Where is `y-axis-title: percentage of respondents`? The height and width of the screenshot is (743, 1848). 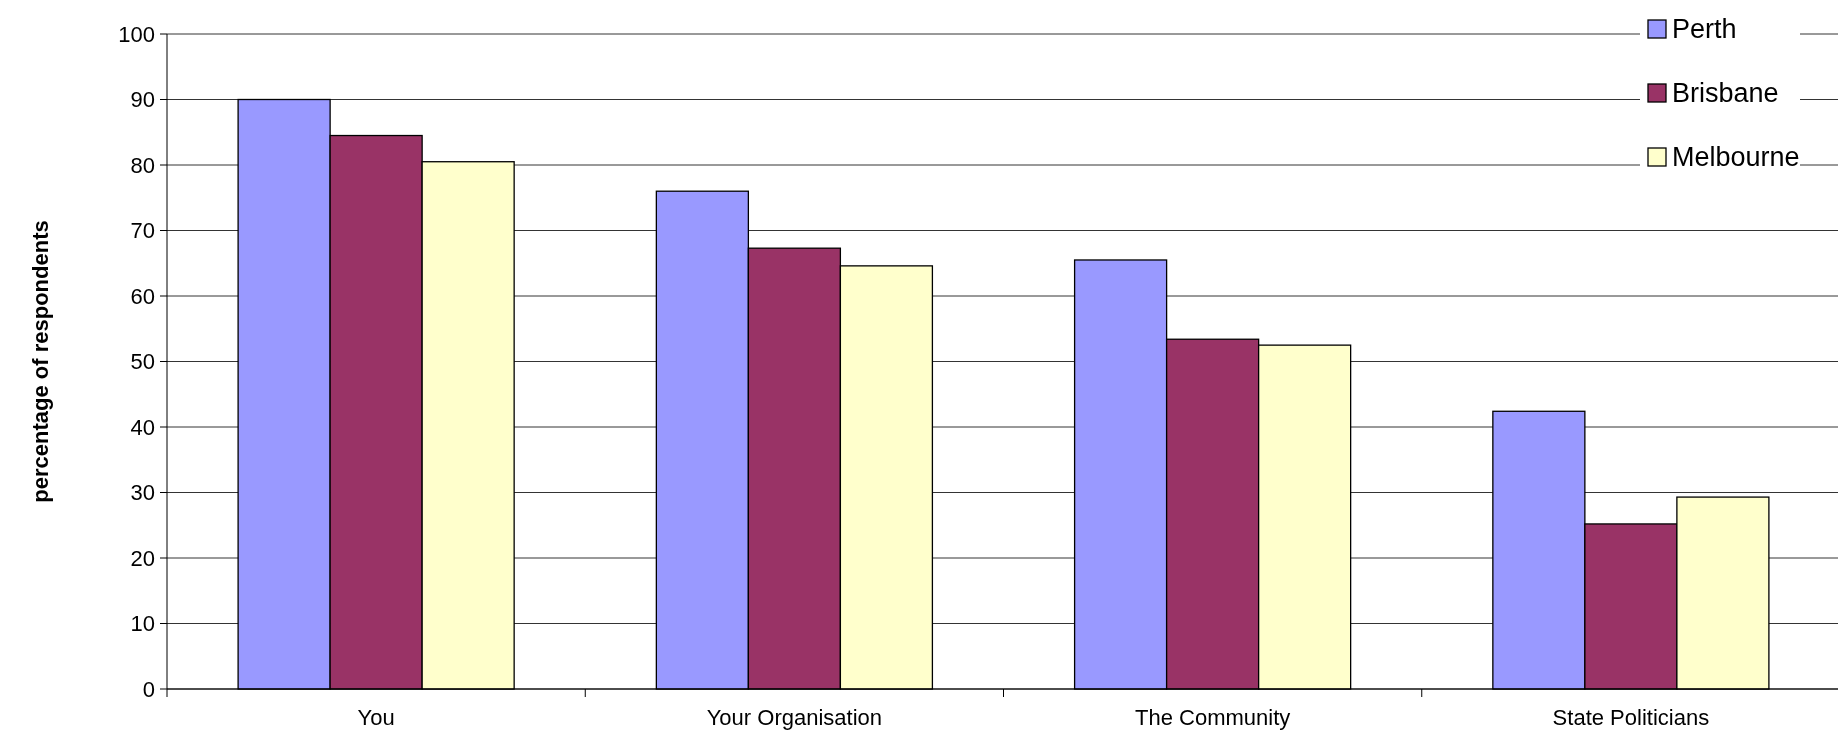
y-axis-title: percentage of respondents is located at coordinates (40, 361).